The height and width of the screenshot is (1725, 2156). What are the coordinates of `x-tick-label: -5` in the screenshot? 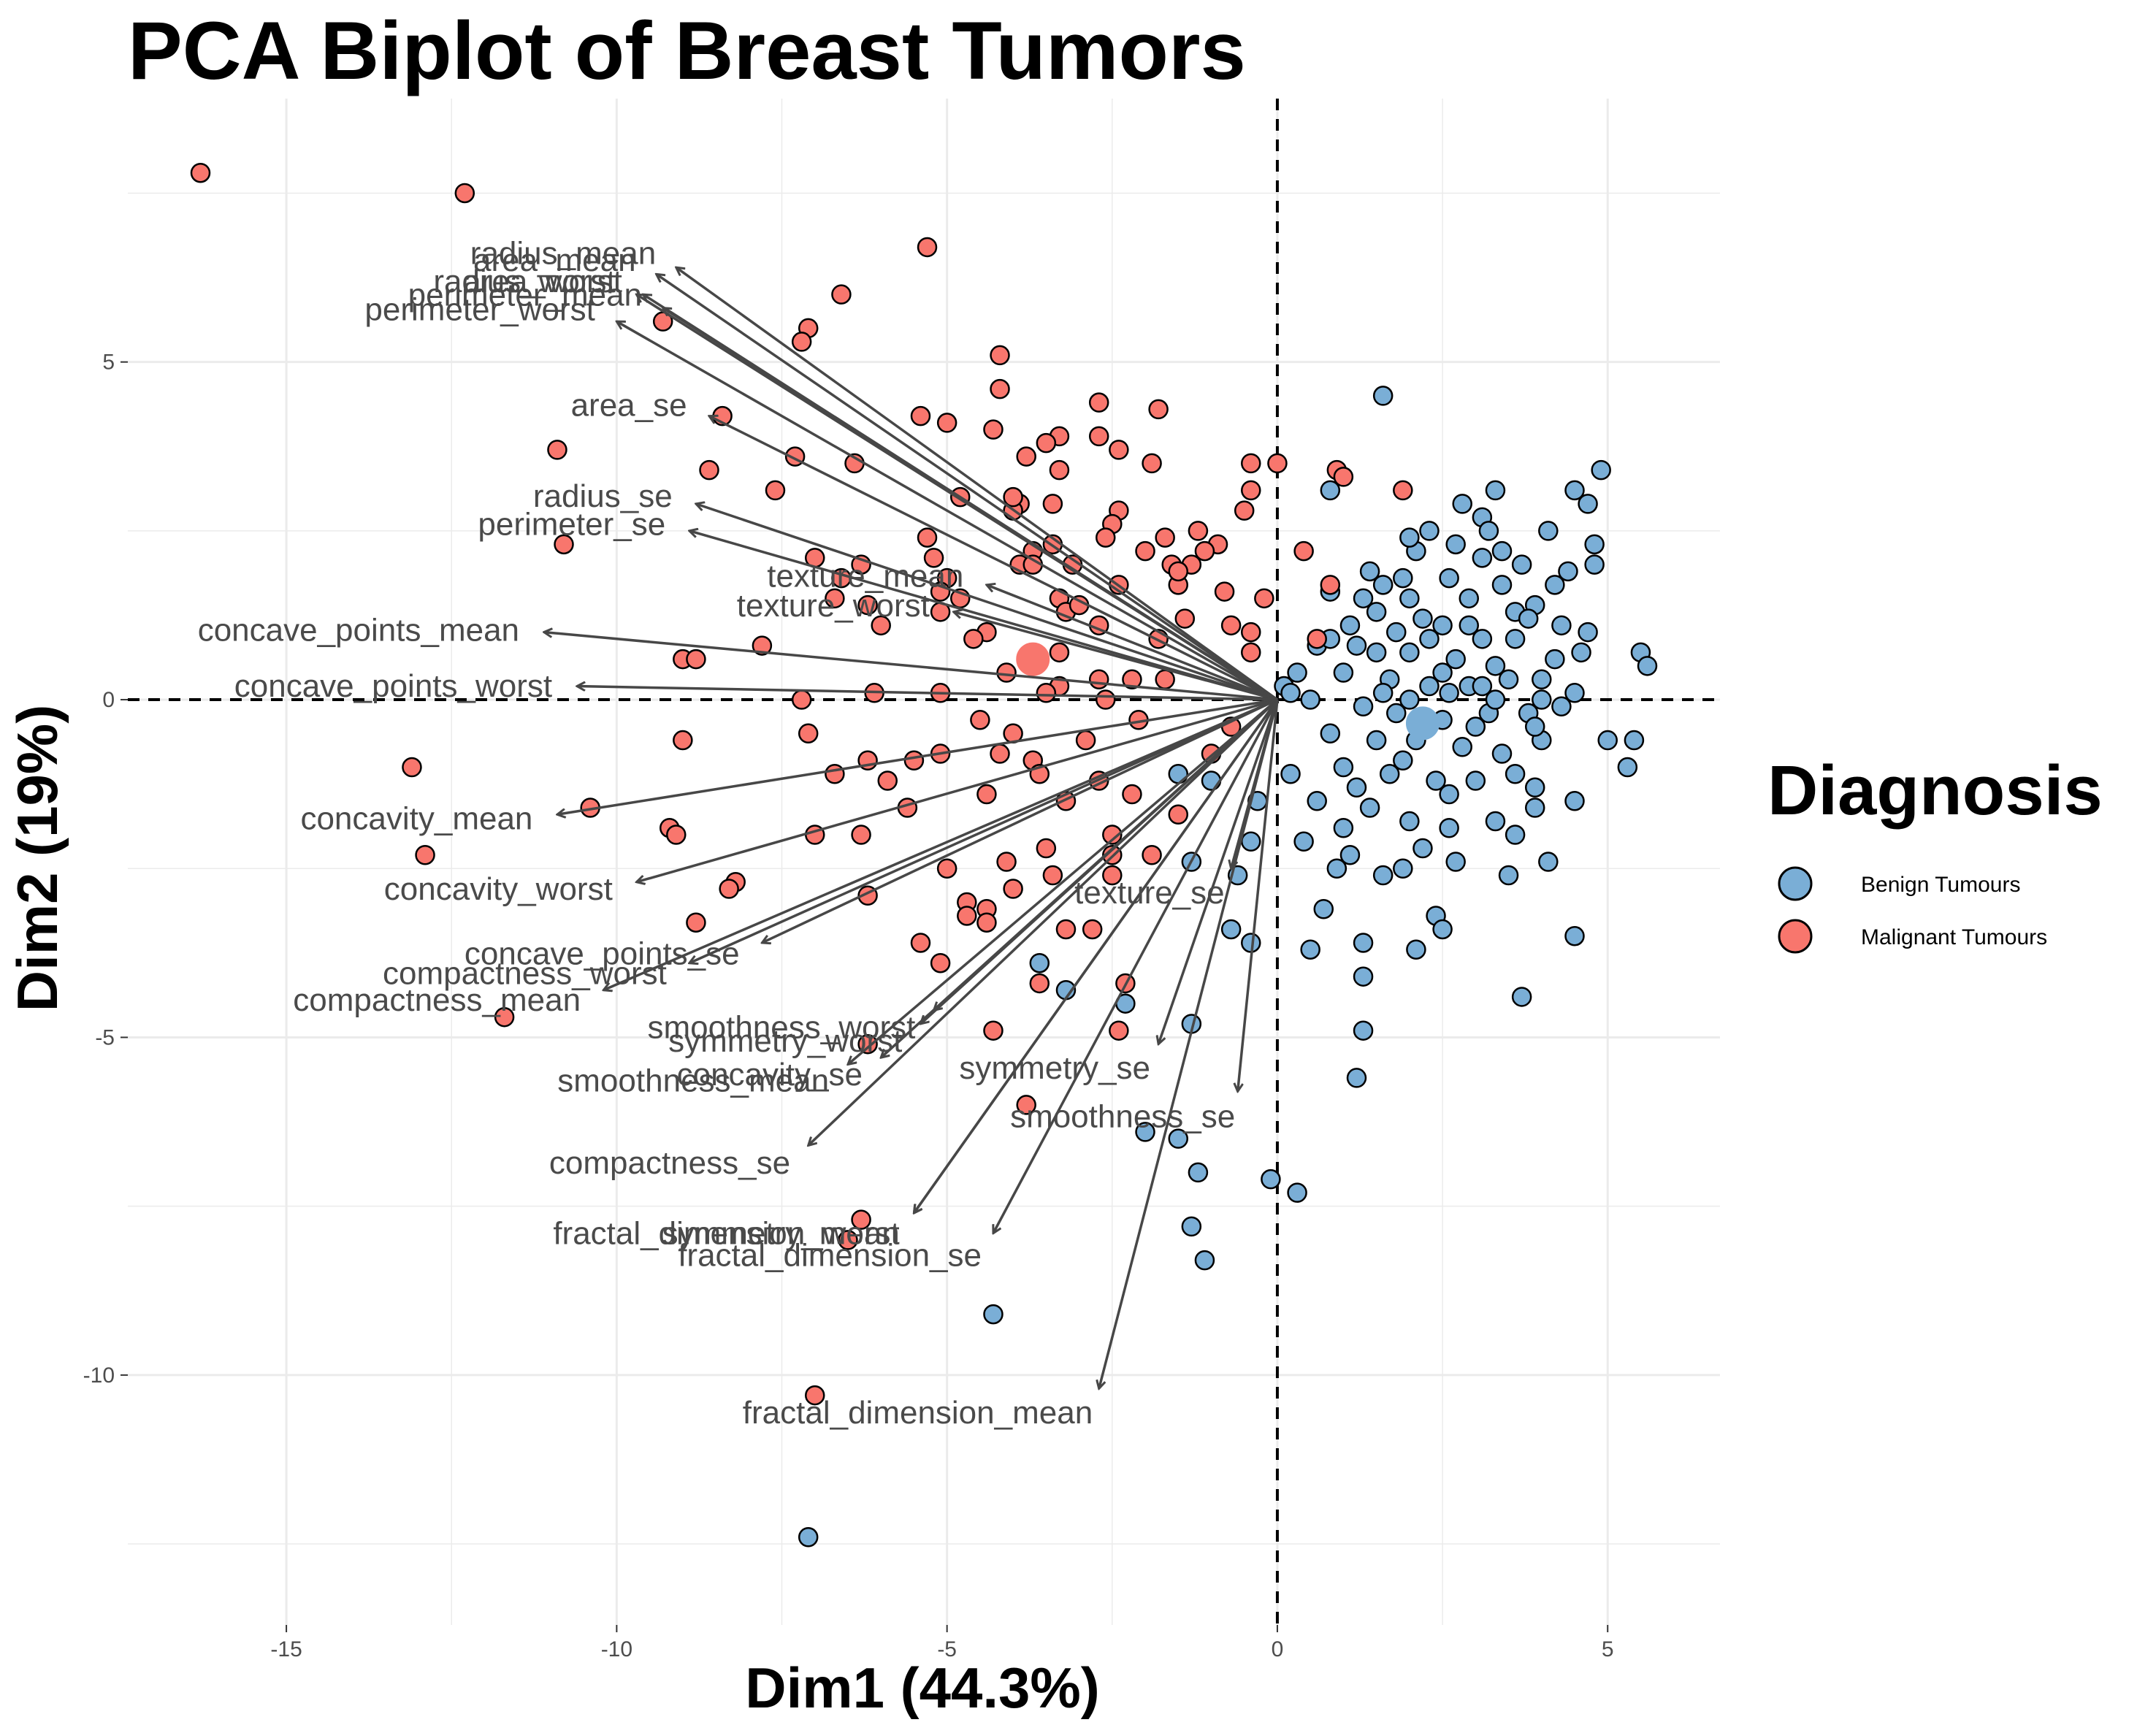 It's located at (947, 1649).